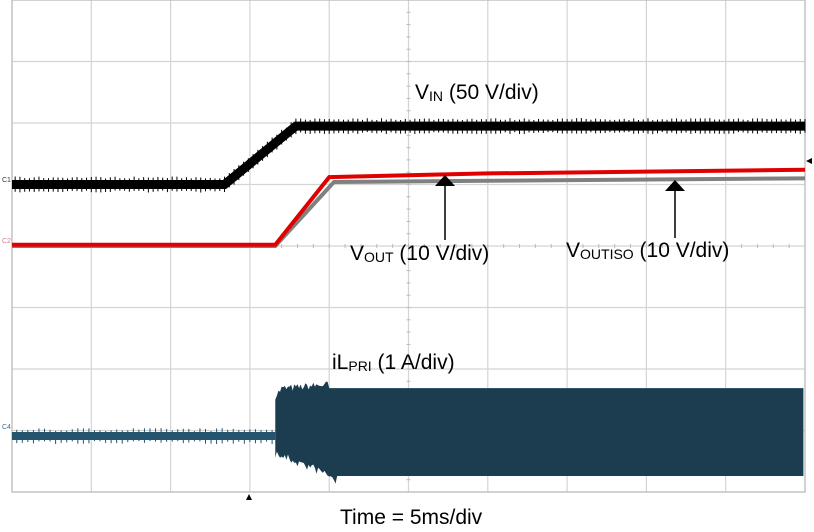  What do you see at coordinates (539, 432) in the screenshot?
I see `ilpri-switching-envelope` at bounding box center [539, 432].